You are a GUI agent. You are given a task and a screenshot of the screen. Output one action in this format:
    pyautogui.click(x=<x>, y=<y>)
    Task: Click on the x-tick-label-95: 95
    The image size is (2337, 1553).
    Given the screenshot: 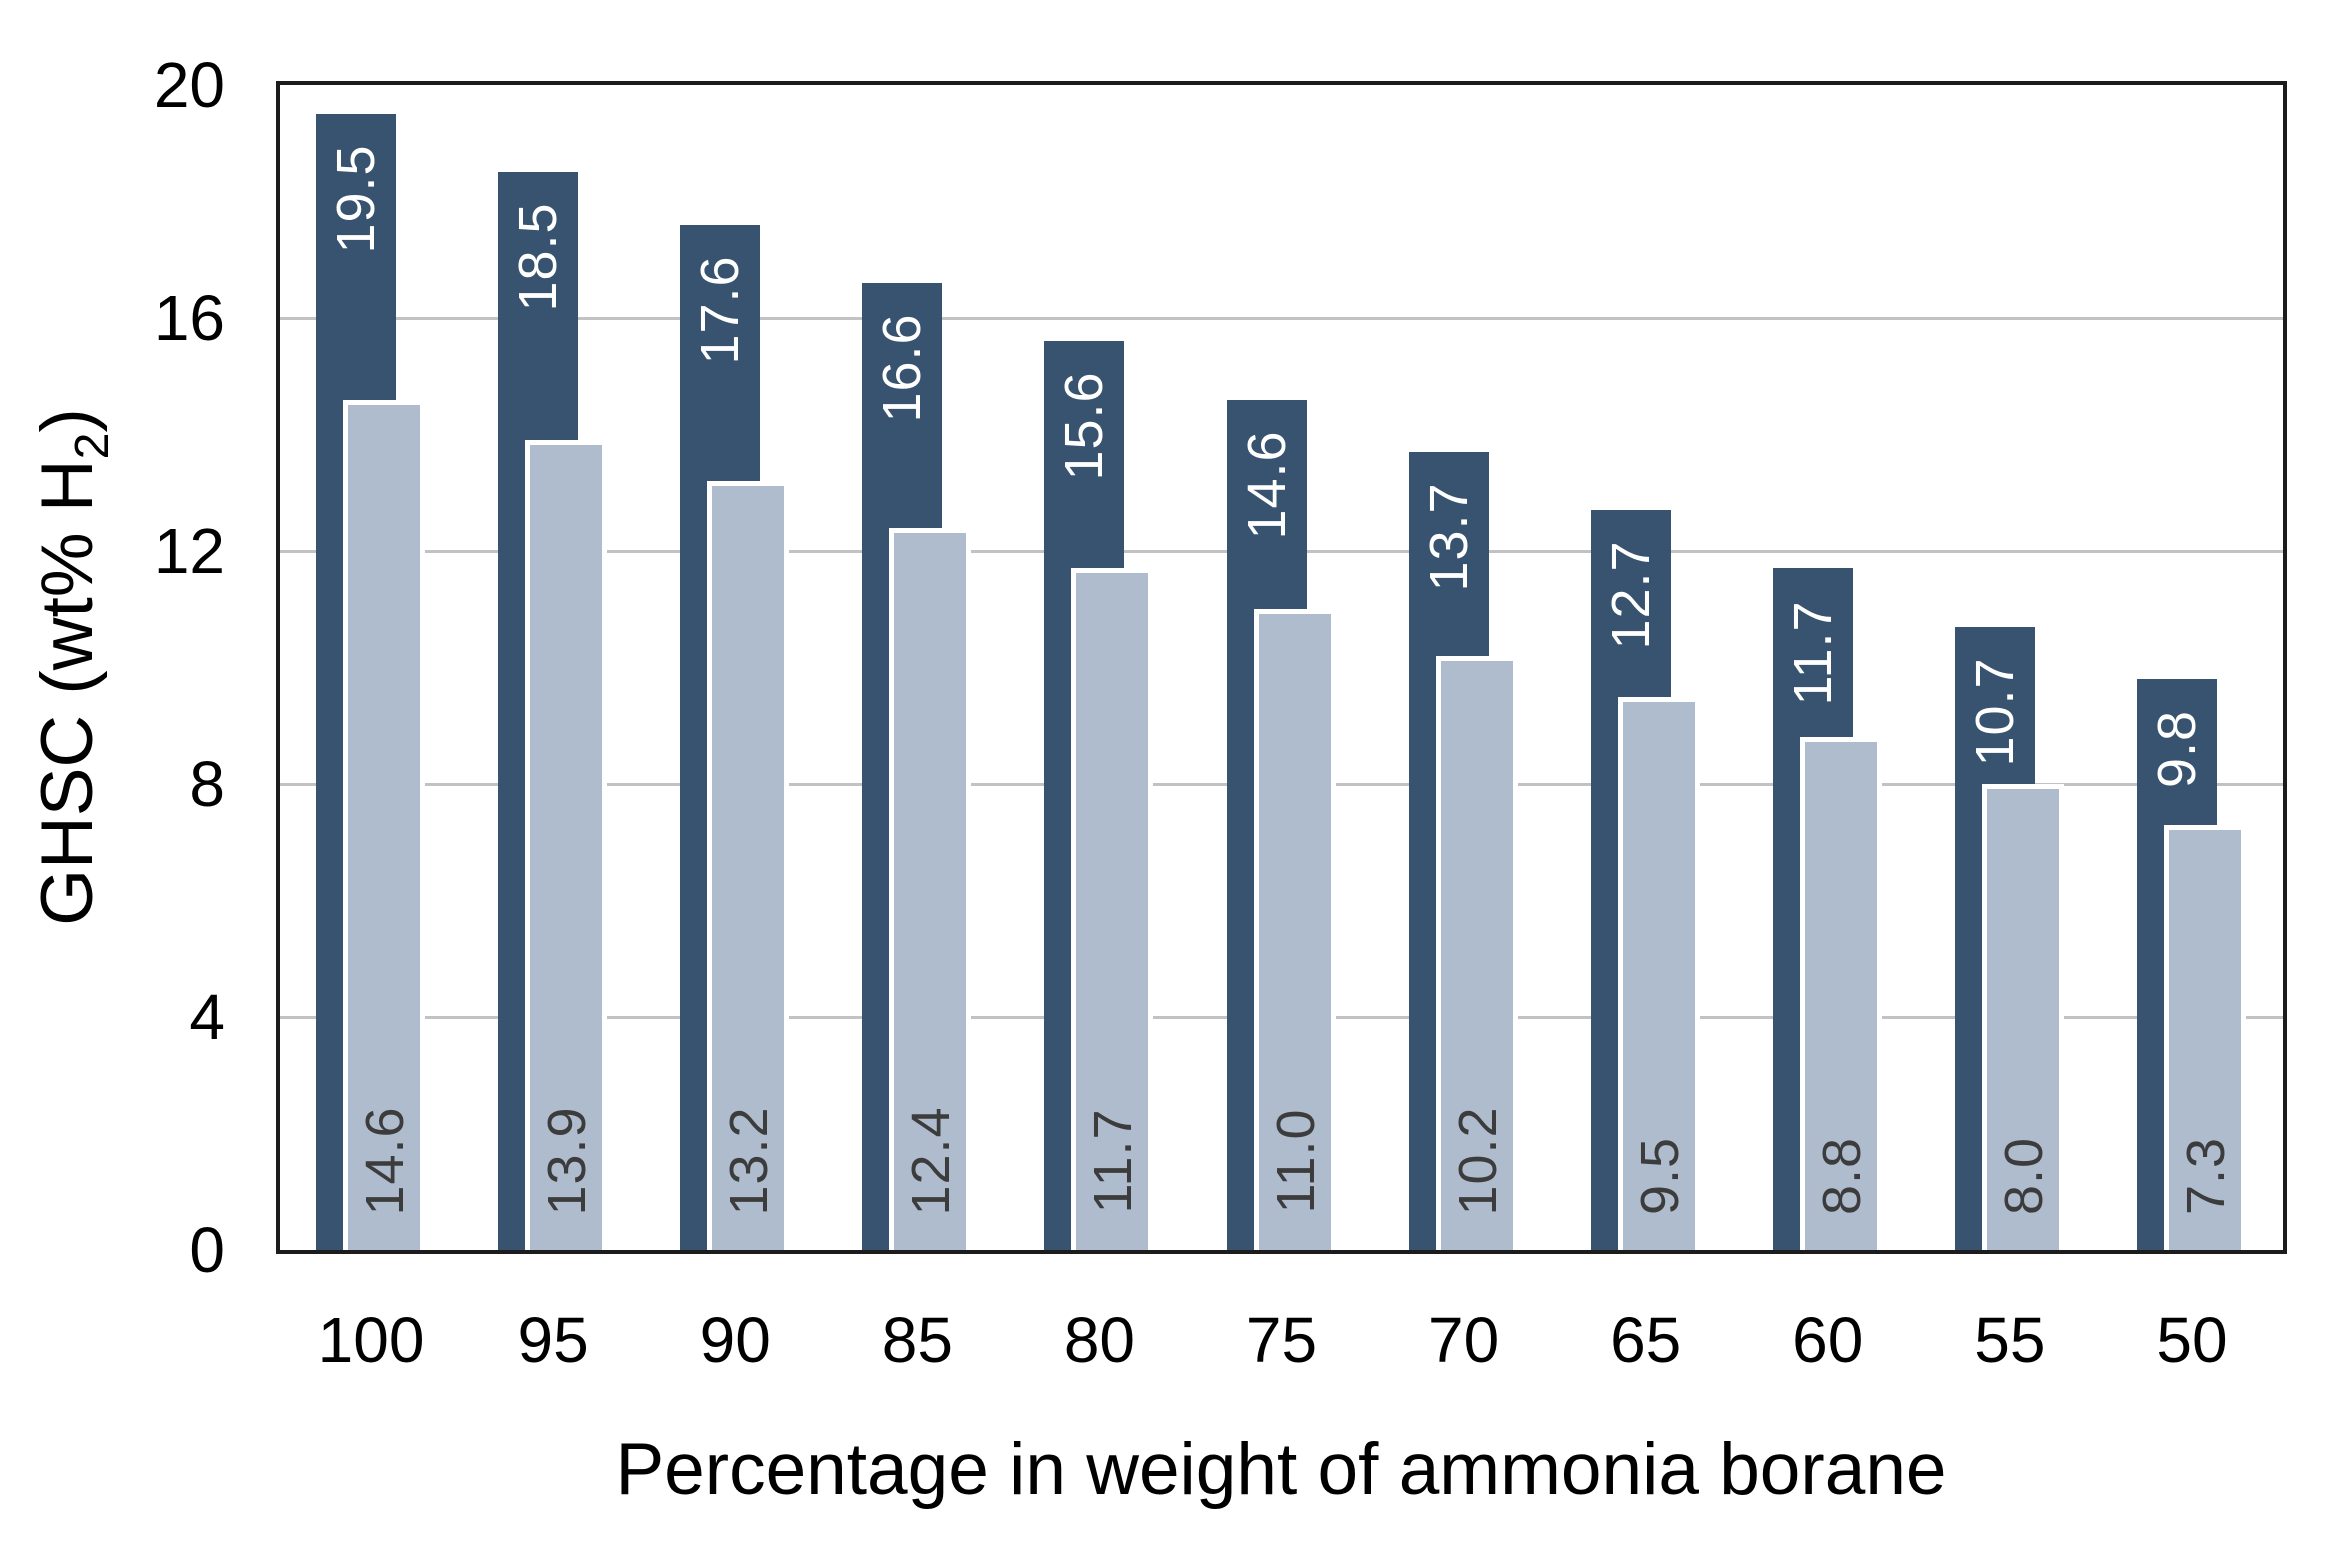 What is the action you would take?
    pyautogui.click(x=553, y=1340)
    